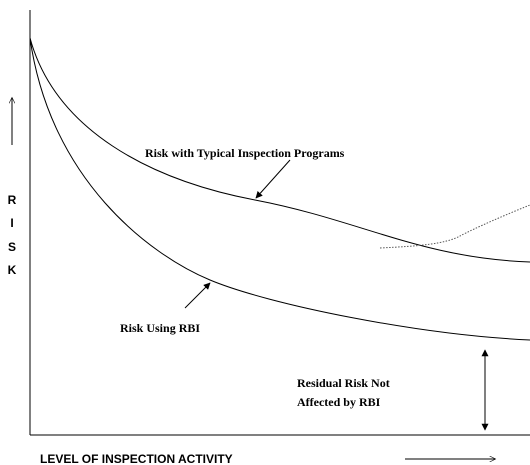  What do you see at coordinates (273, 179) in the screenshot?
I see `typical-arrow` at bounding box center [273, 179].